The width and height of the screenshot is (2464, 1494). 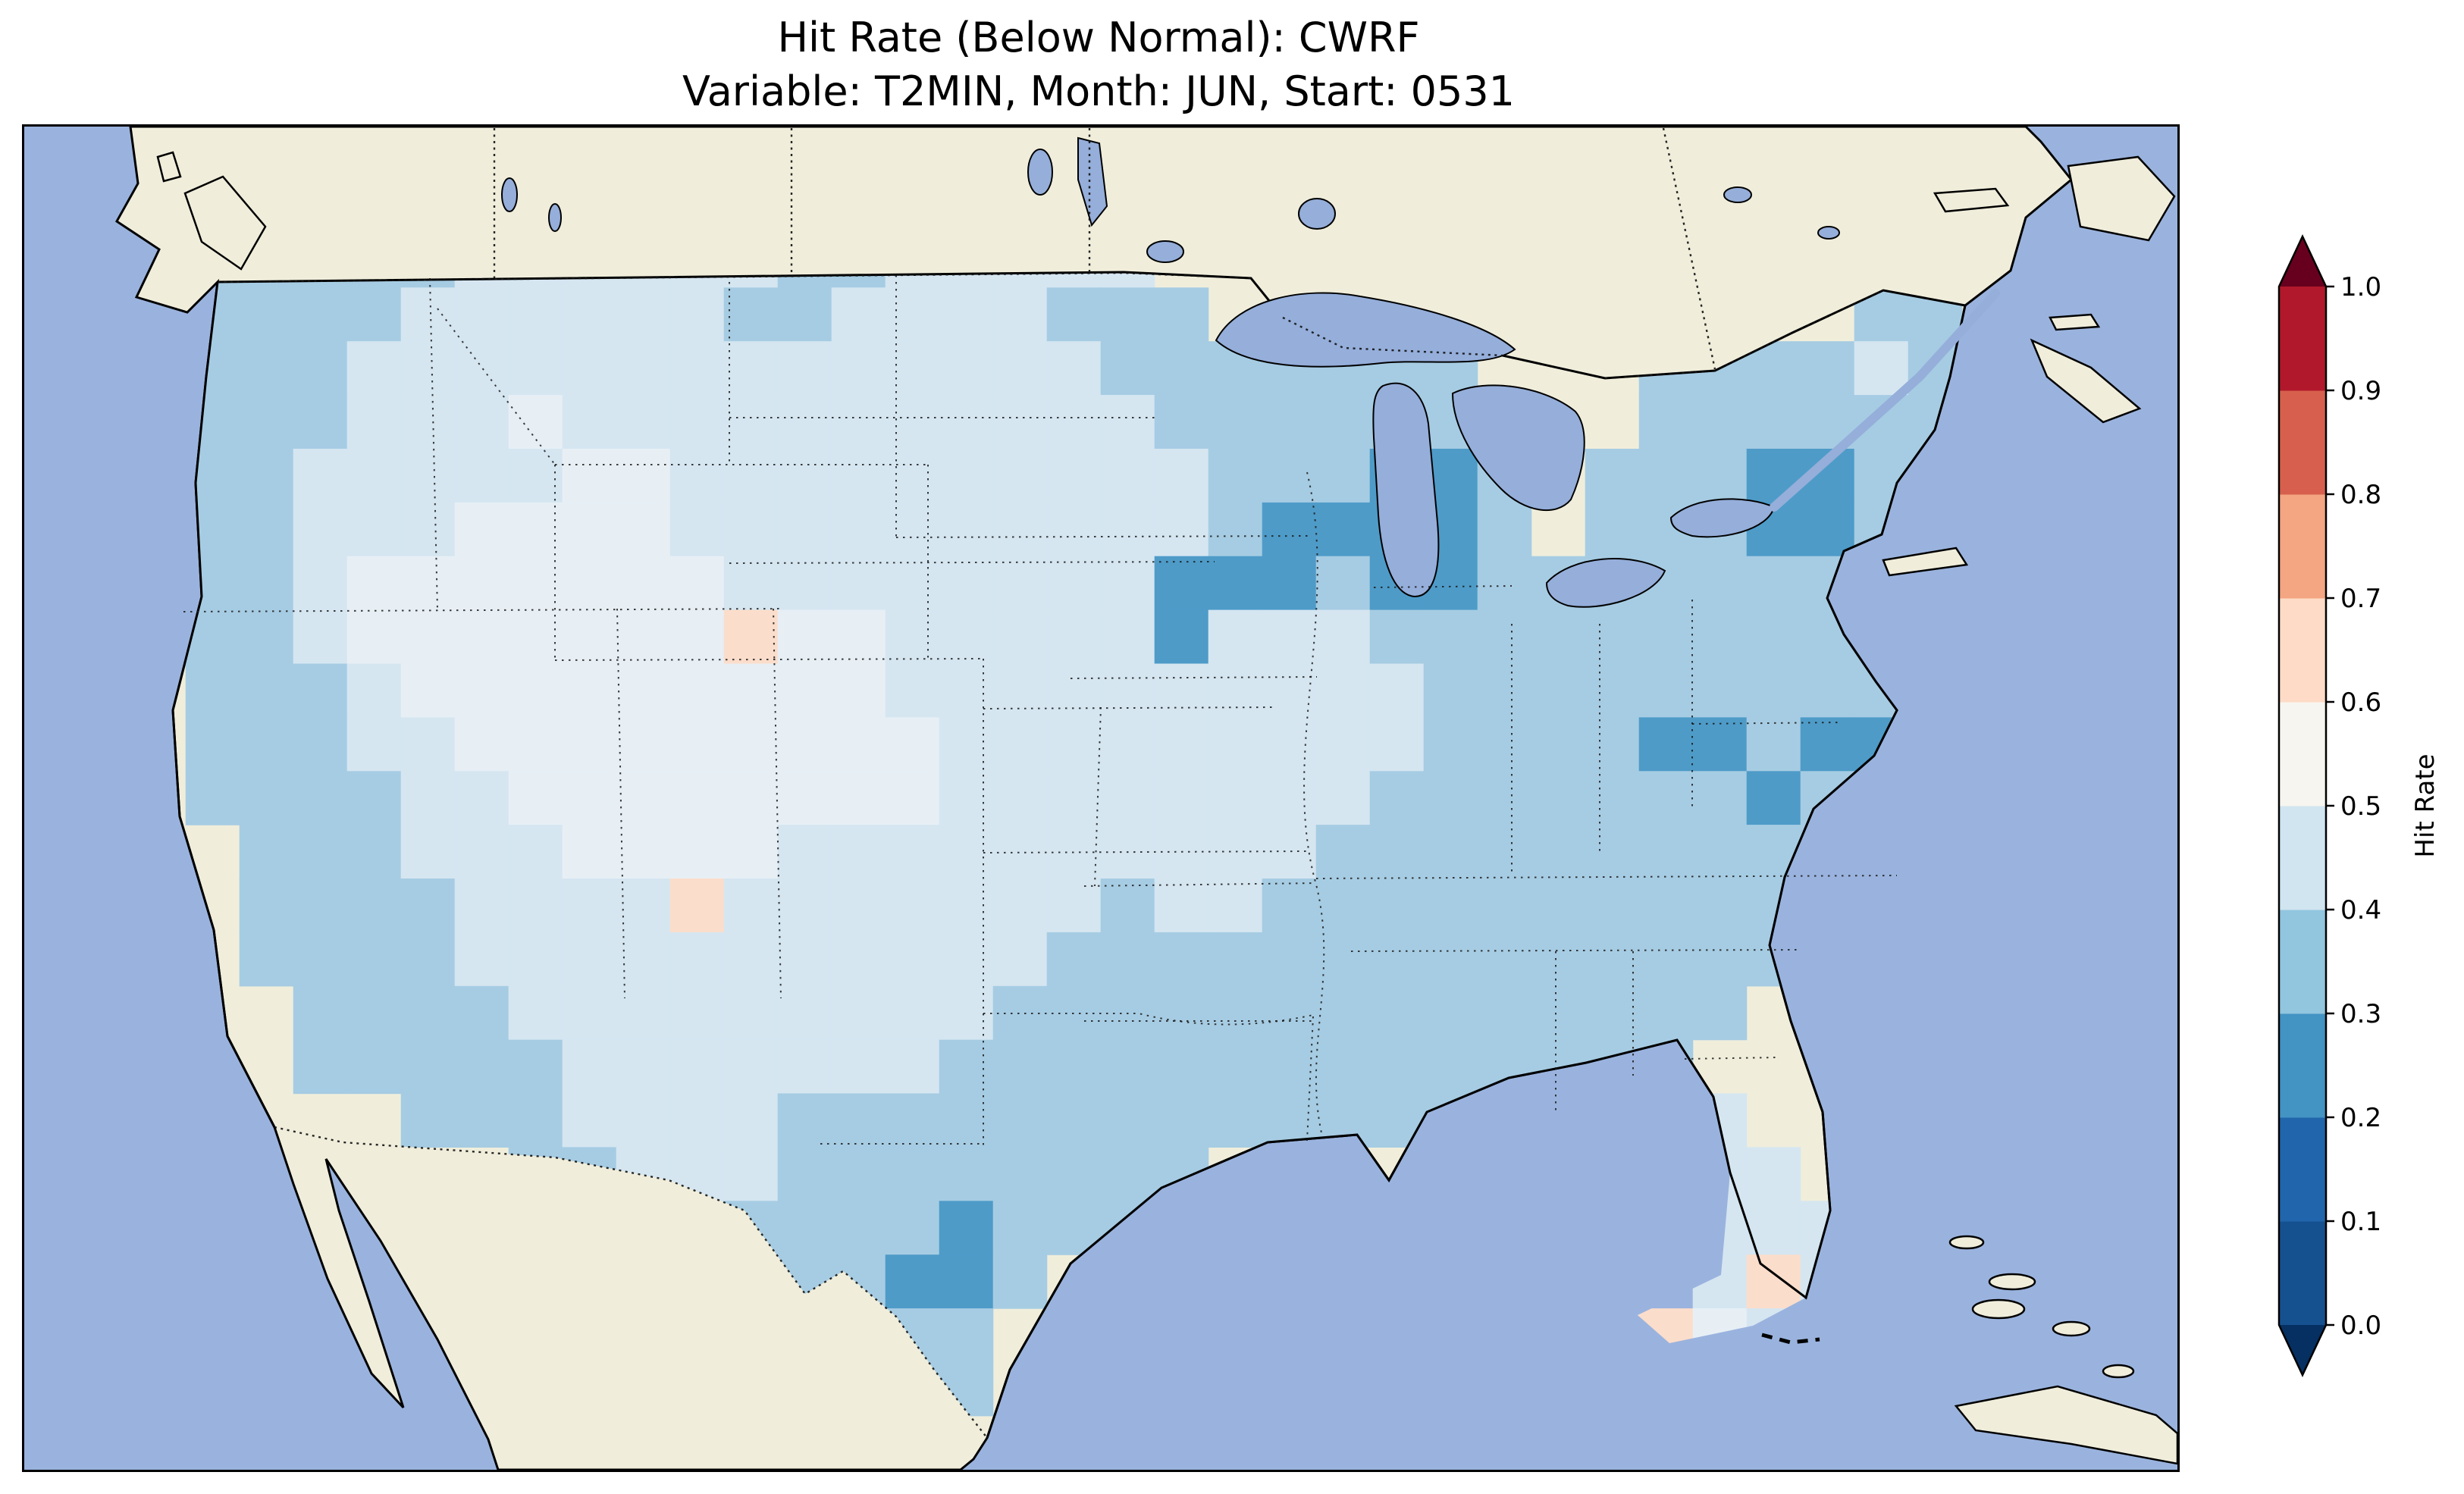 I want to click on quebec-lake, so click(x=1738, y=194).